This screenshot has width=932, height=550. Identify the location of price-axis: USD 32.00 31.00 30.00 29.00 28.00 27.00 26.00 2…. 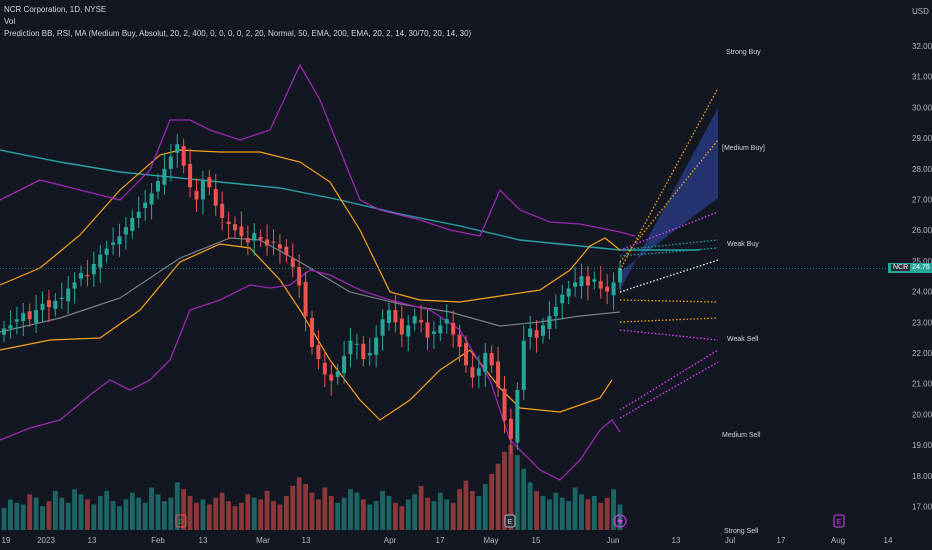
(922, 259).